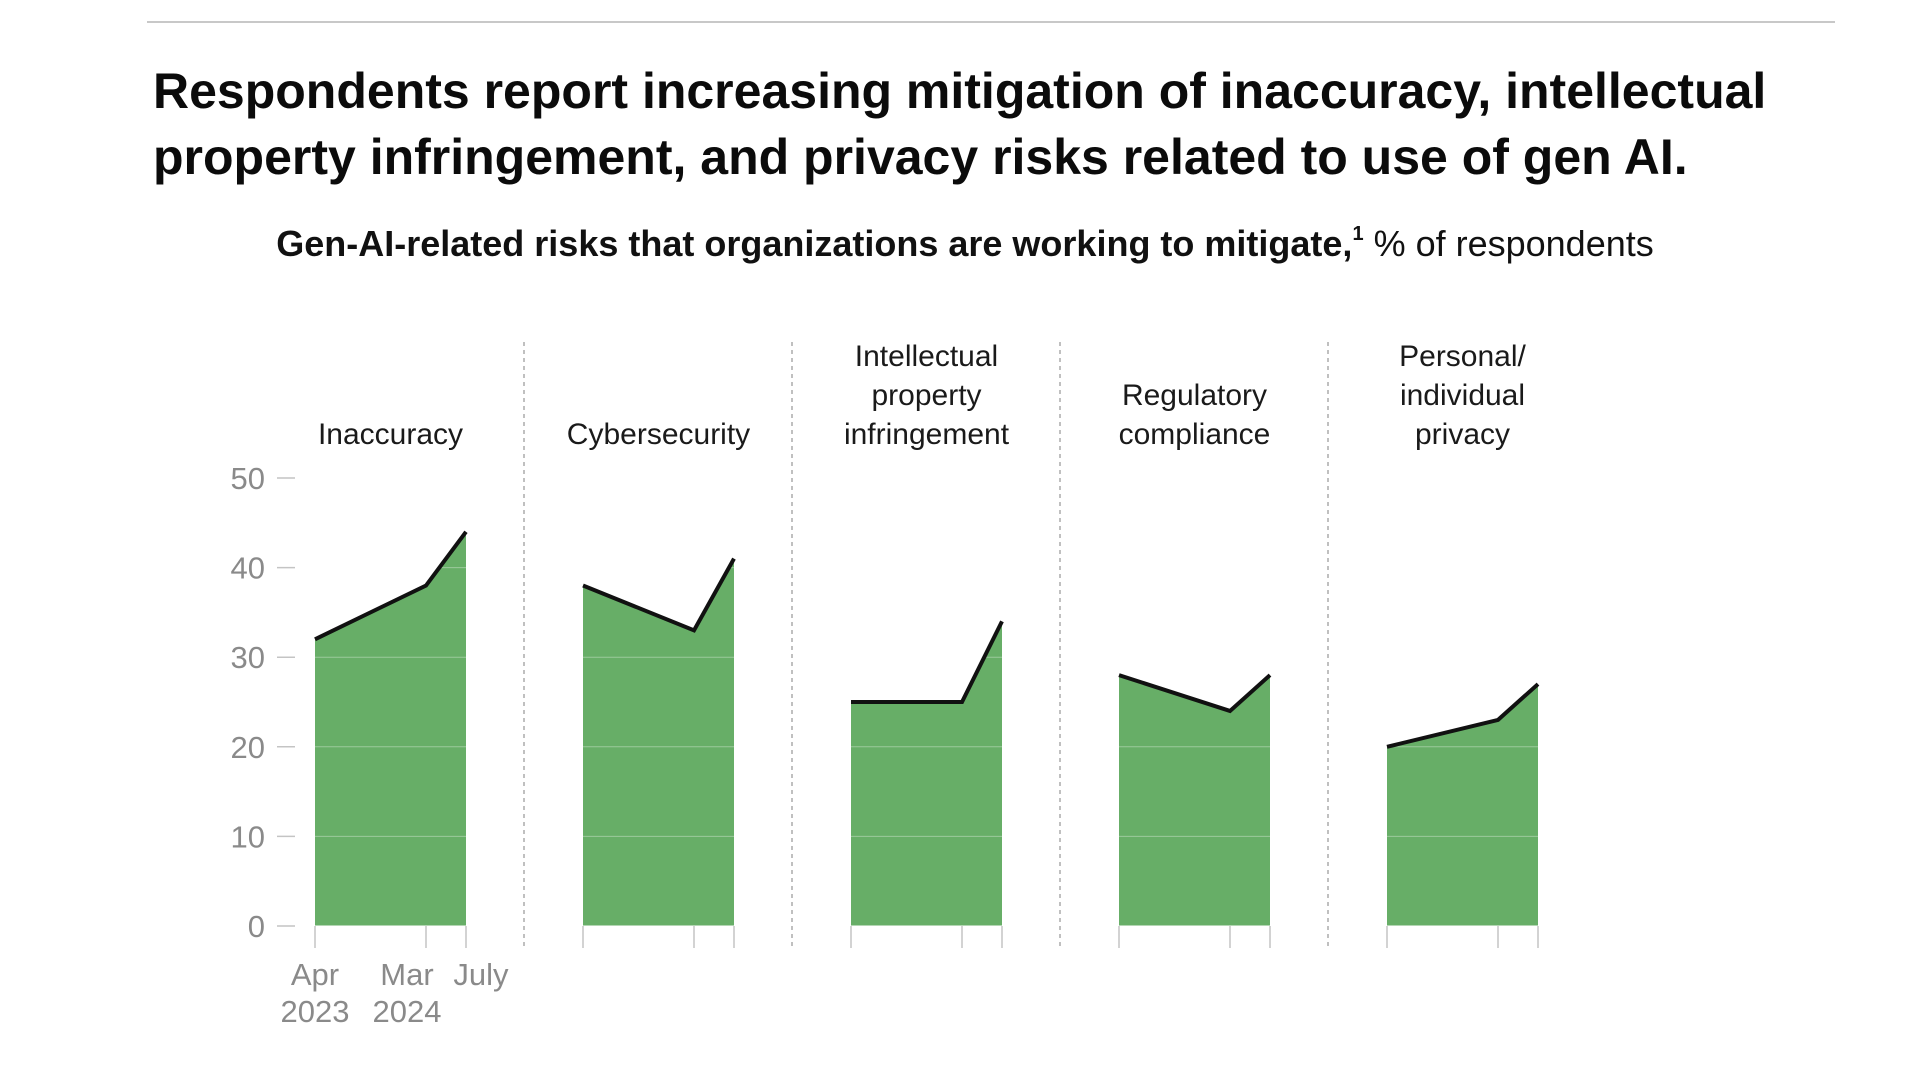 The width and height of the screenshot is (1920, 1080). I want to click on panel-title-intellectual-property-infringement-line-3: infringement, so click(927, 434).